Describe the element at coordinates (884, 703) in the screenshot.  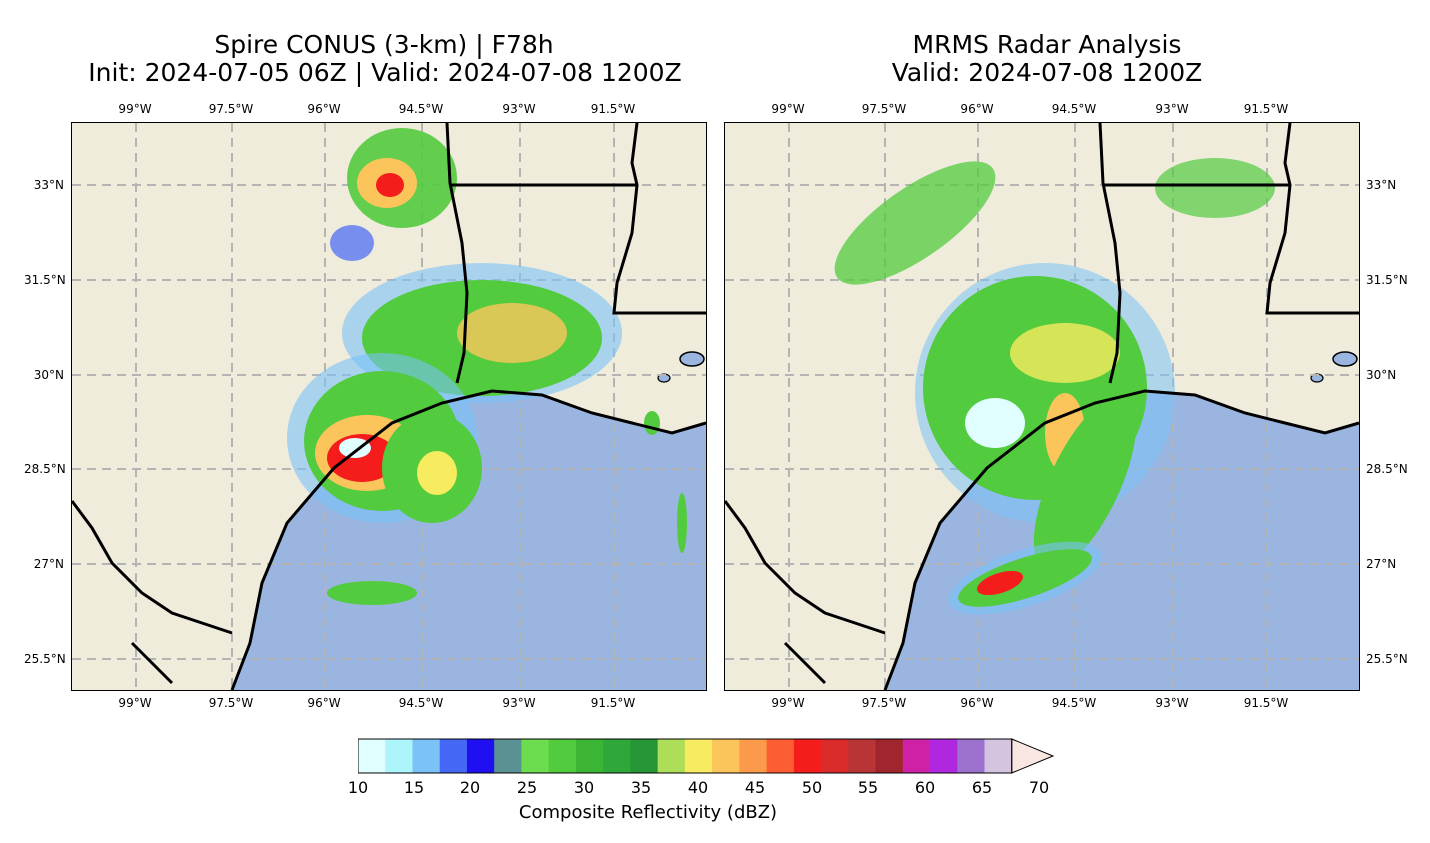
I see `lon-label-bottom-right: 97.5°W` at that location.